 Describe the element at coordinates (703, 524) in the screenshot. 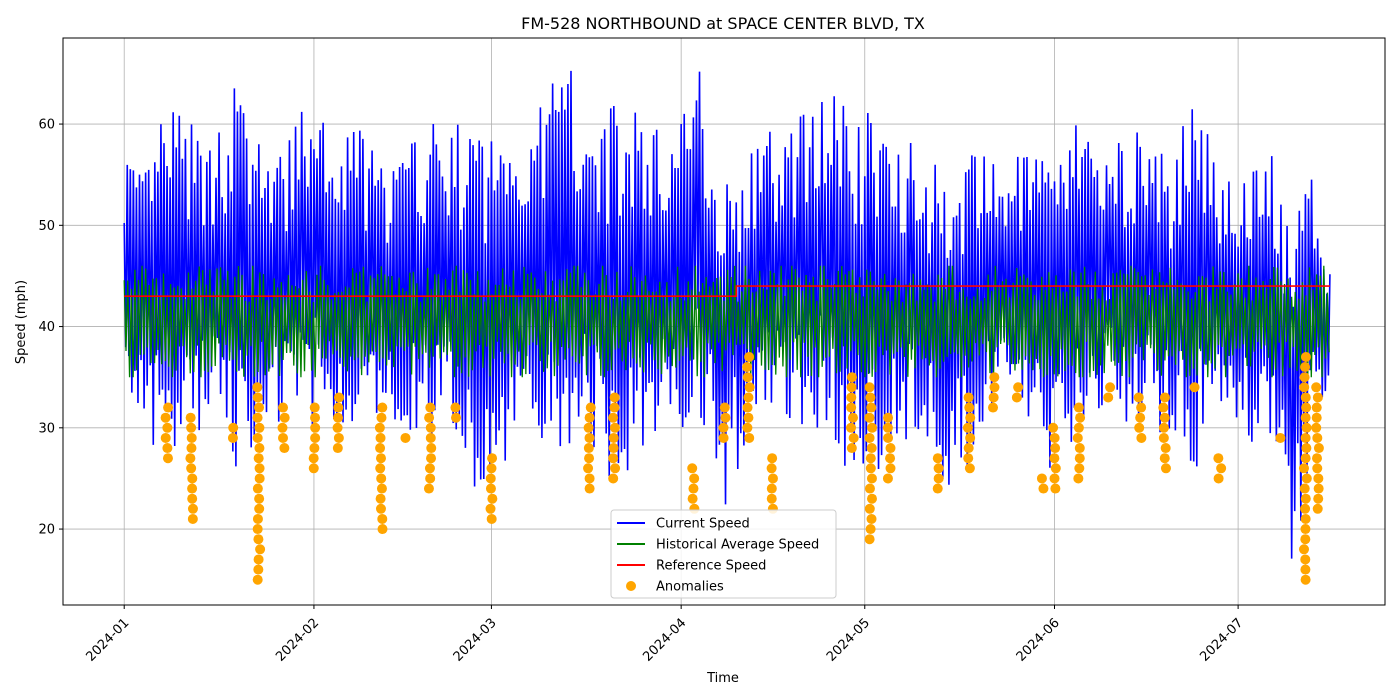

I see `legend-current-speed-label: Current Speed` at that location.